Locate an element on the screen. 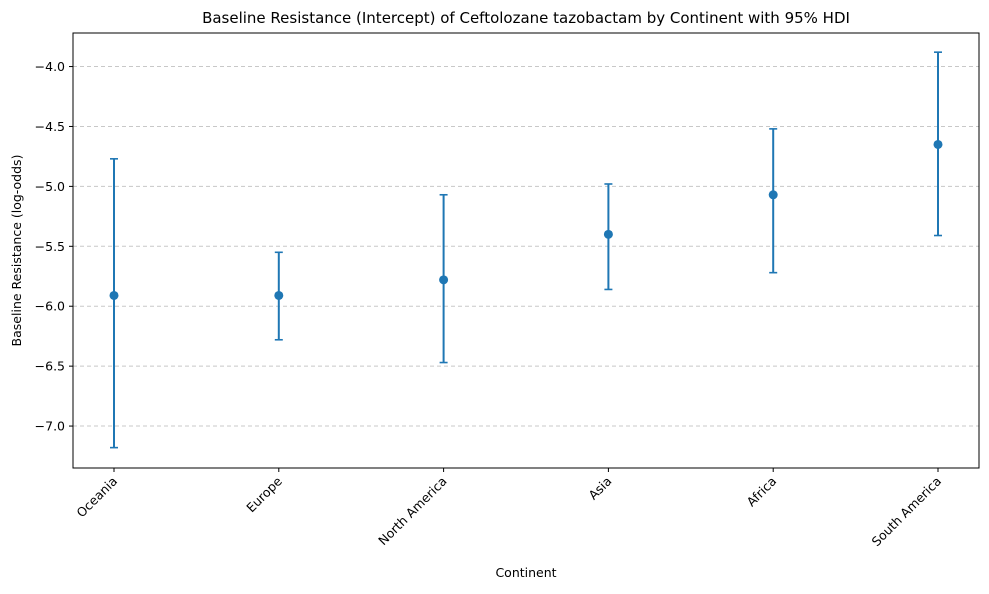 The image size is (989, 594). y-axis-ticks: −7.0 −6.5 −6.0 −5.5 −5.0 −4.5 −4.0 is located at coordinates (54, 246).